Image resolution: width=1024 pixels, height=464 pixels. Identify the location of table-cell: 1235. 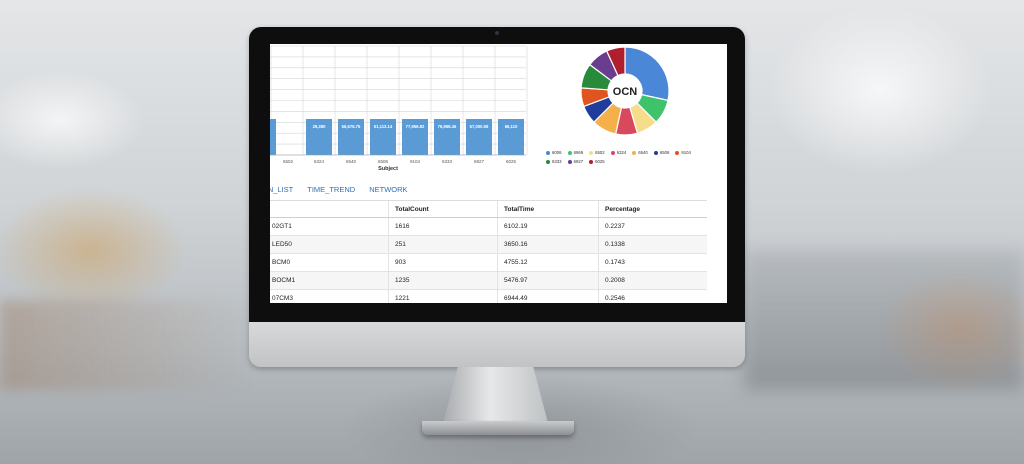
(443, 280).